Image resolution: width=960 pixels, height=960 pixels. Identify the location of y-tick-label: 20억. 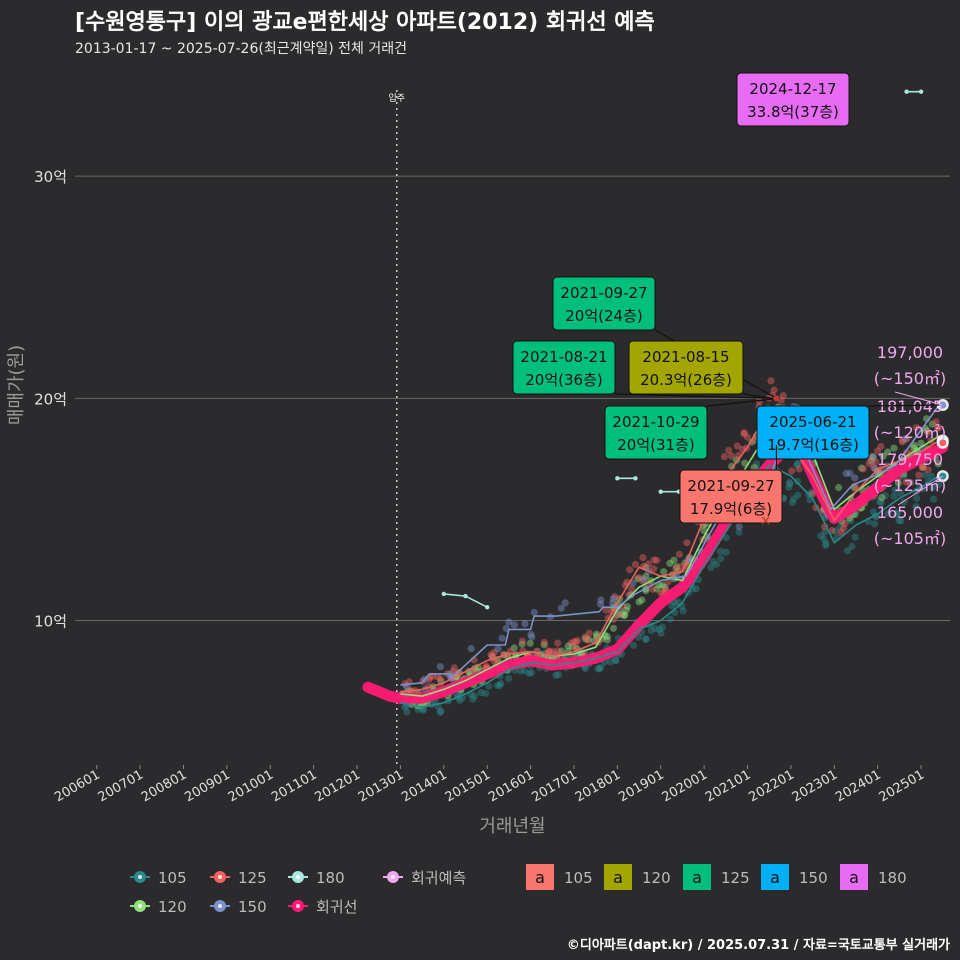
(50, 399).